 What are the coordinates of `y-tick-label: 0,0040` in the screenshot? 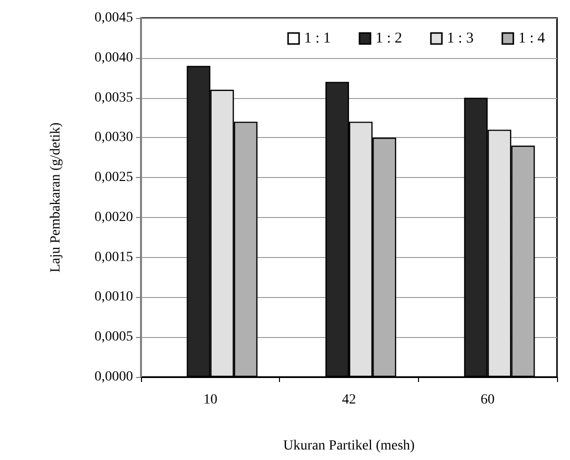 It's located at (113, 58).